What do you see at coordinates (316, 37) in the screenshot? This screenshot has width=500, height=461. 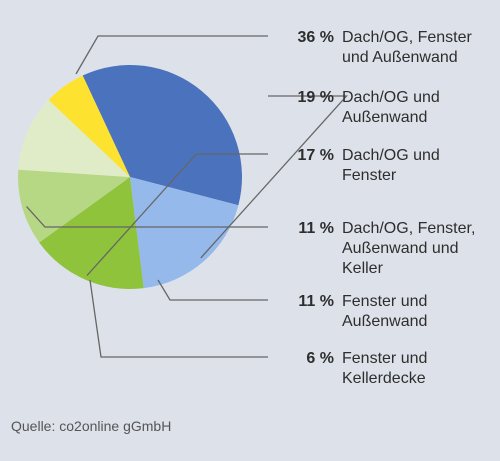 I see `slice-percent-label: 36 %` at bounding box center [316, 37].